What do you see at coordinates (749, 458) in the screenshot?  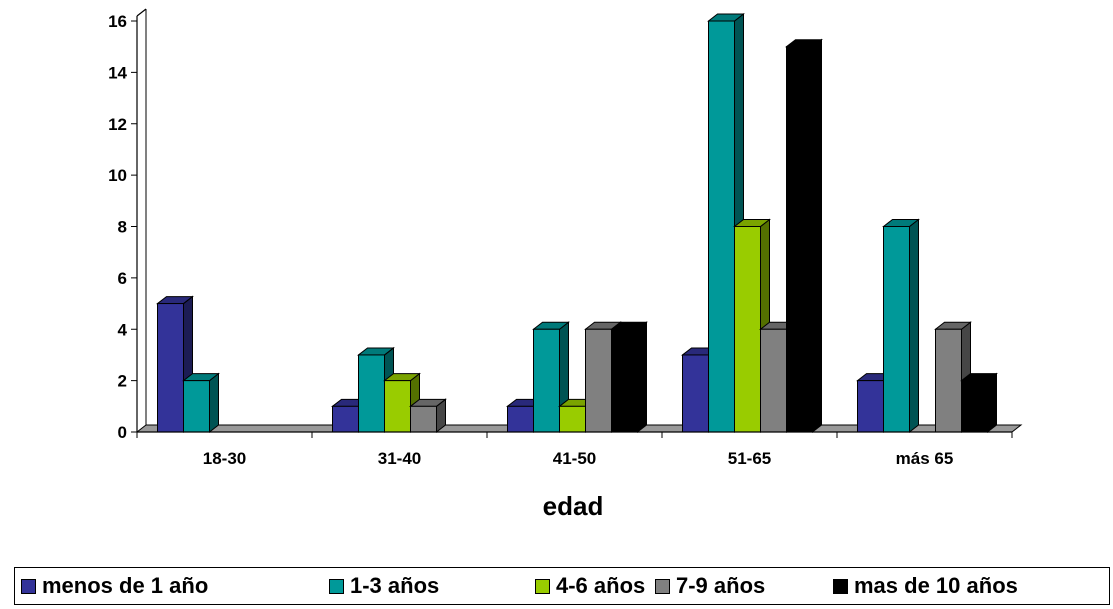 I see `x-tick-label: 51-65` at bounding box center [749, 458].